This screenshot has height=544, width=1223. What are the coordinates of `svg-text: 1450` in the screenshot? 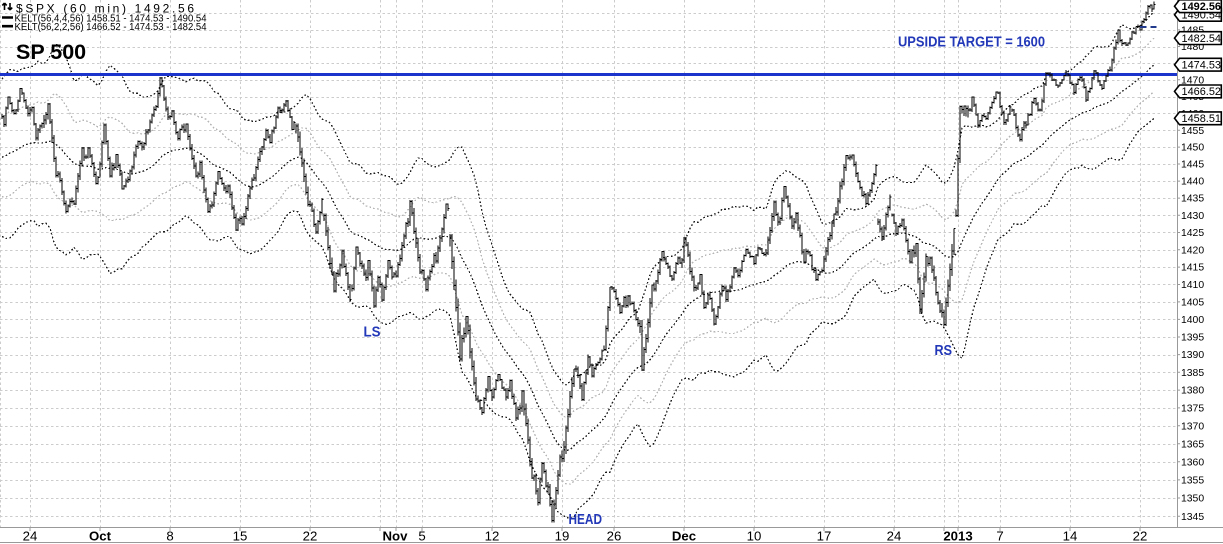 It's located at (1192, 148).